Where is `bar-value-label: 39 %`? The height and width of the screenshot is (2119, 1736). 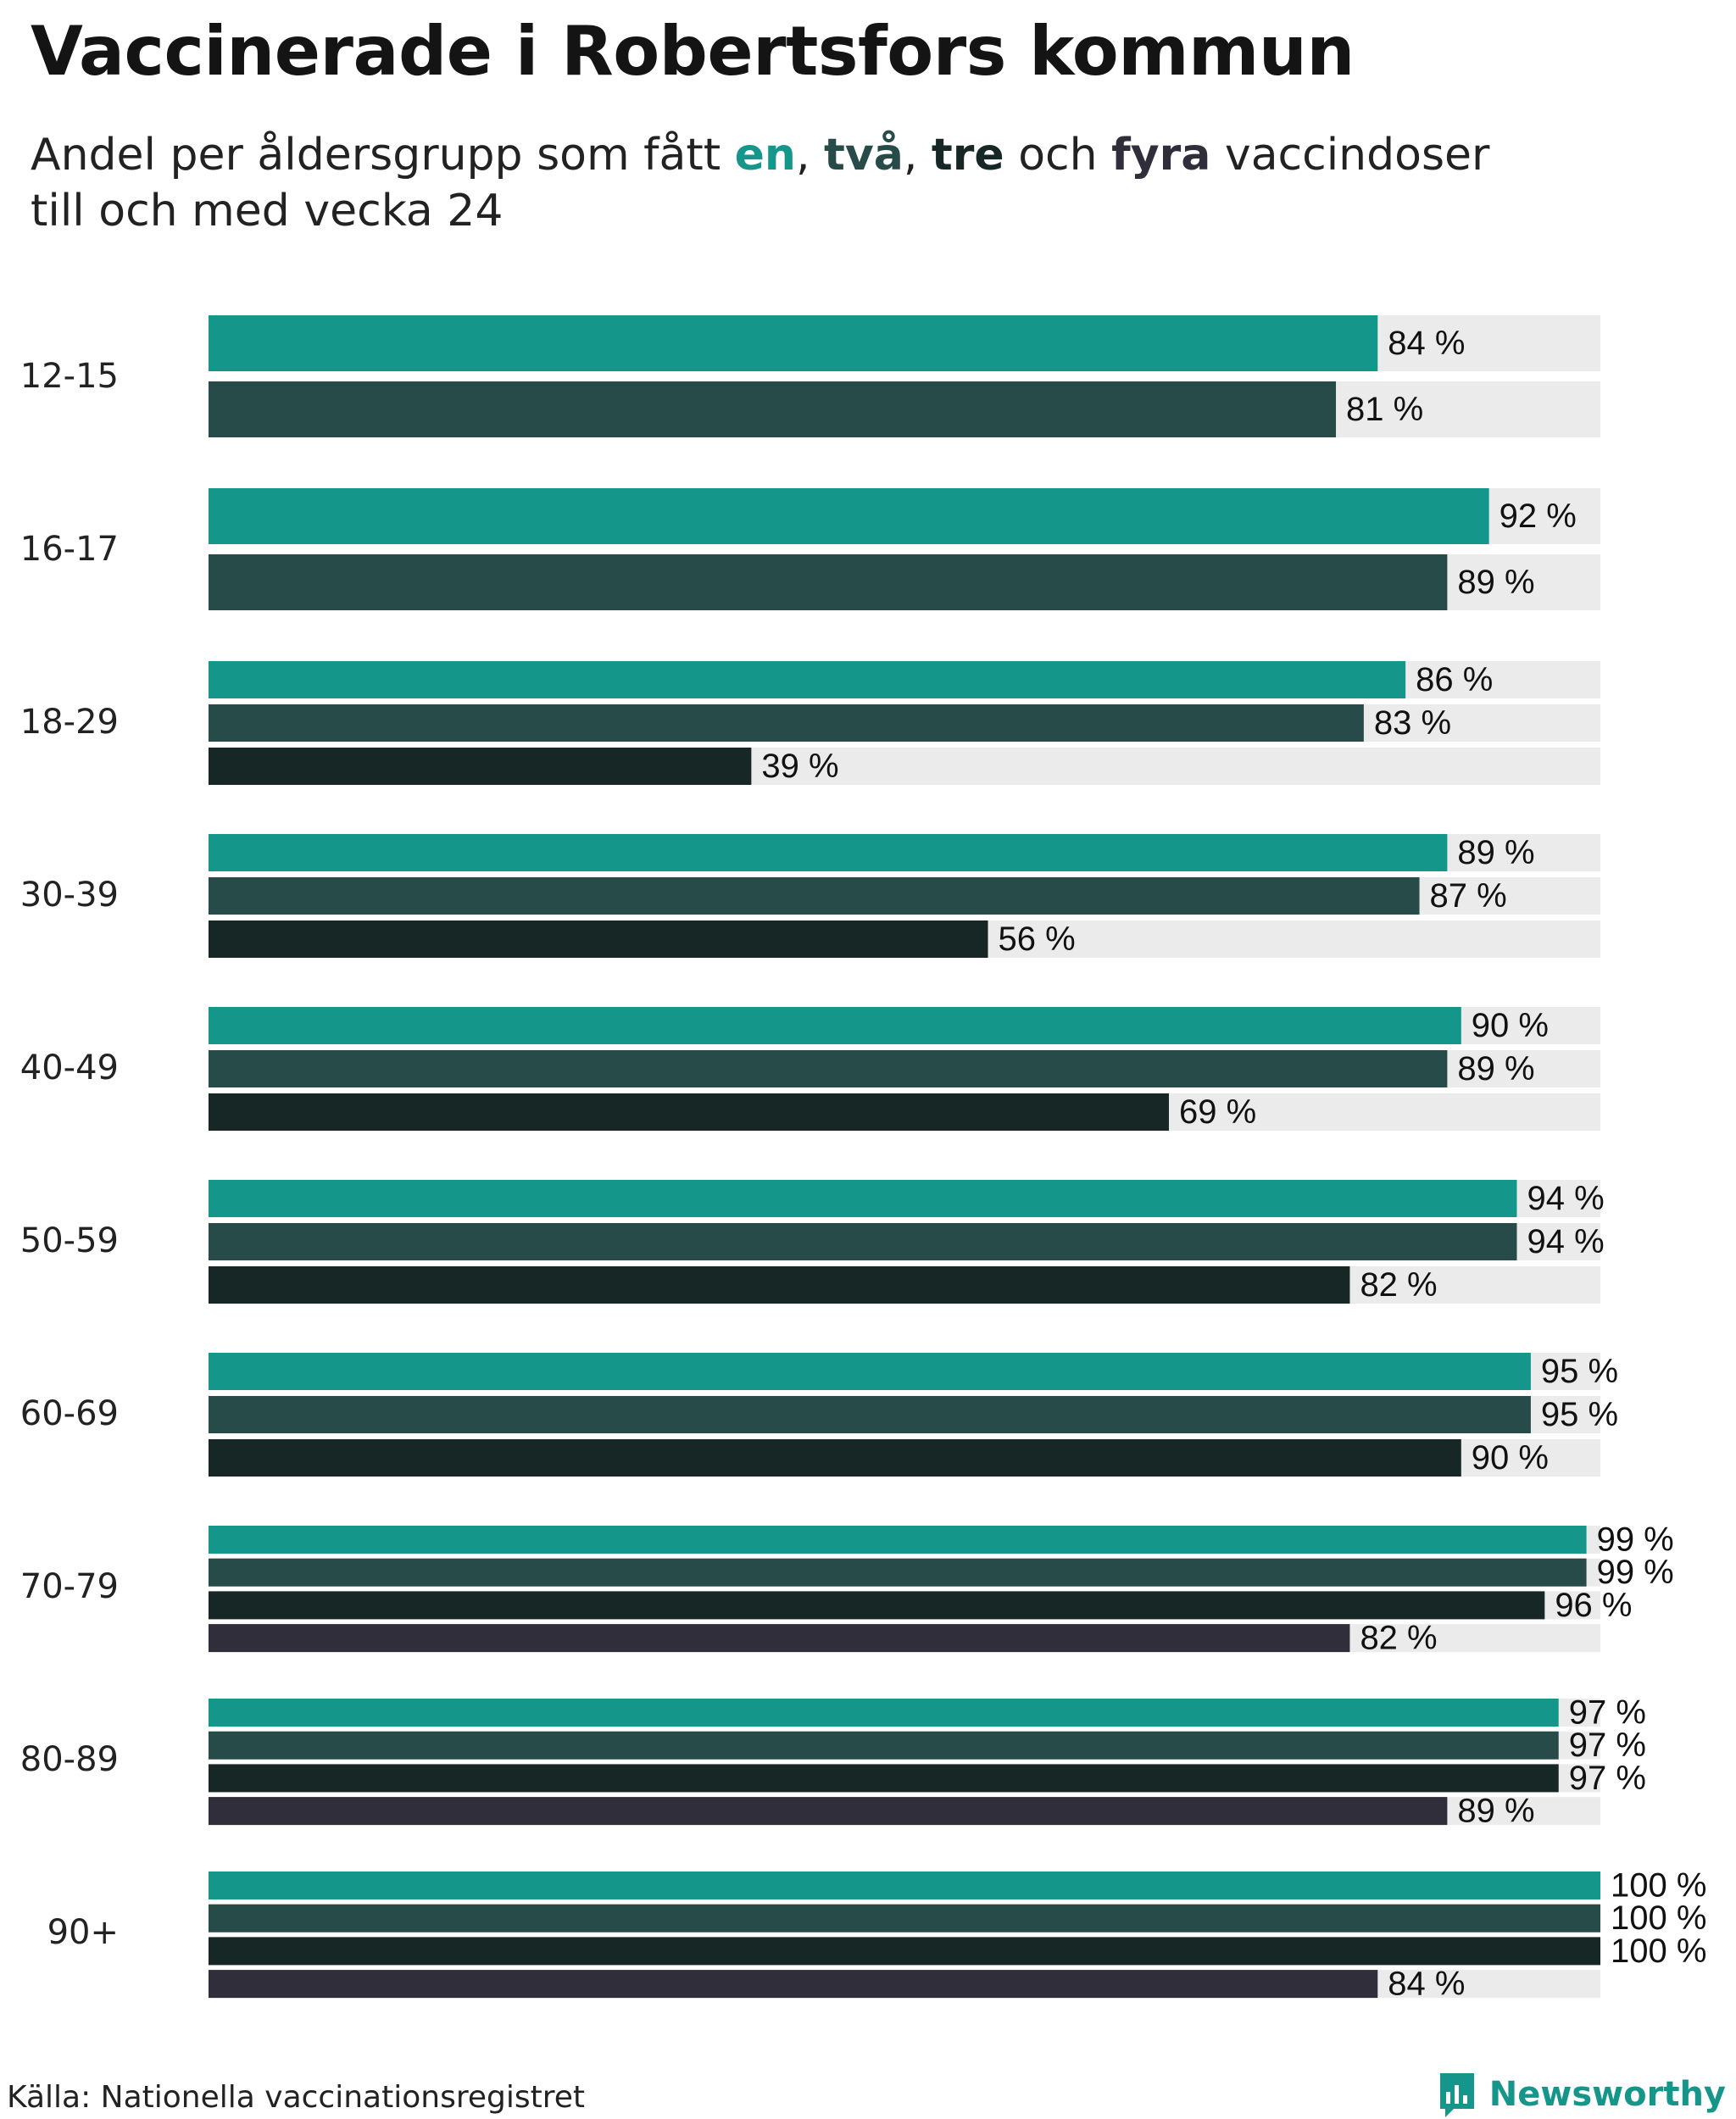
bar-value-label: 39 % is located at coordinates (799, 766).